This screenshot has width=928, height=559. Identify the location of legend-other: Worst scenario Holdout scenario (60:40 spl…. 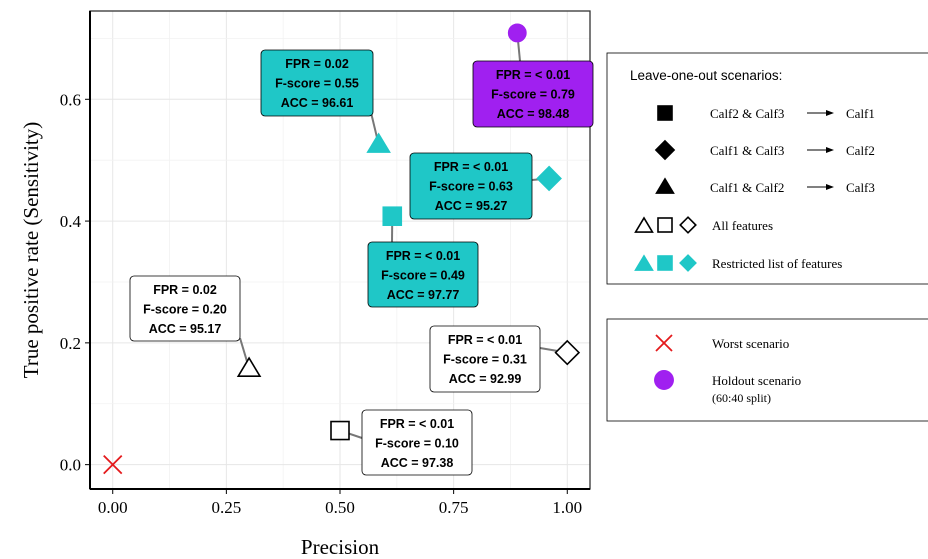
(767, 370).